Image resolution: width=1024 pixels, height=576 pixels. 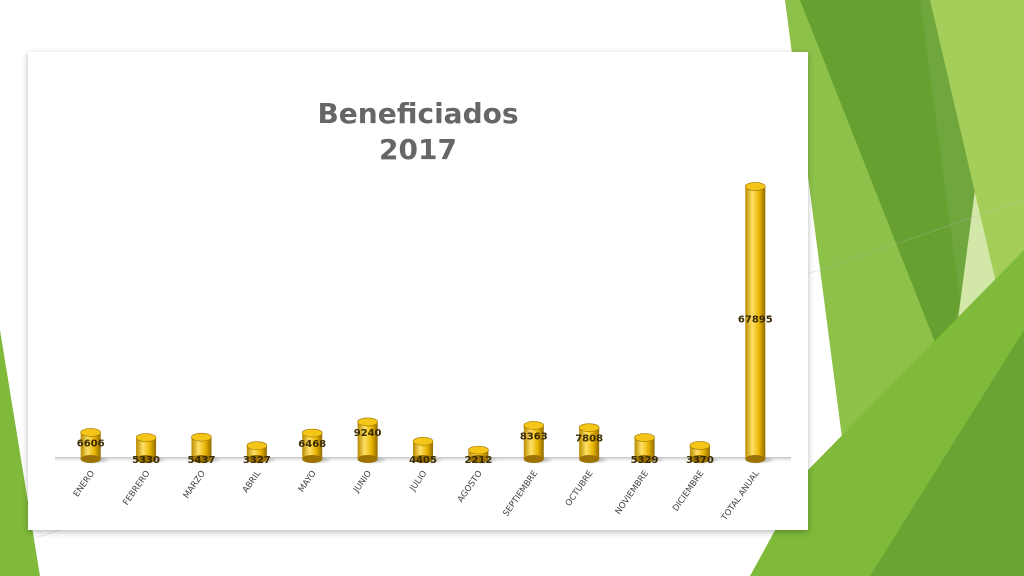 I want to click on data-label: 2212, so click(x=478, y=460).